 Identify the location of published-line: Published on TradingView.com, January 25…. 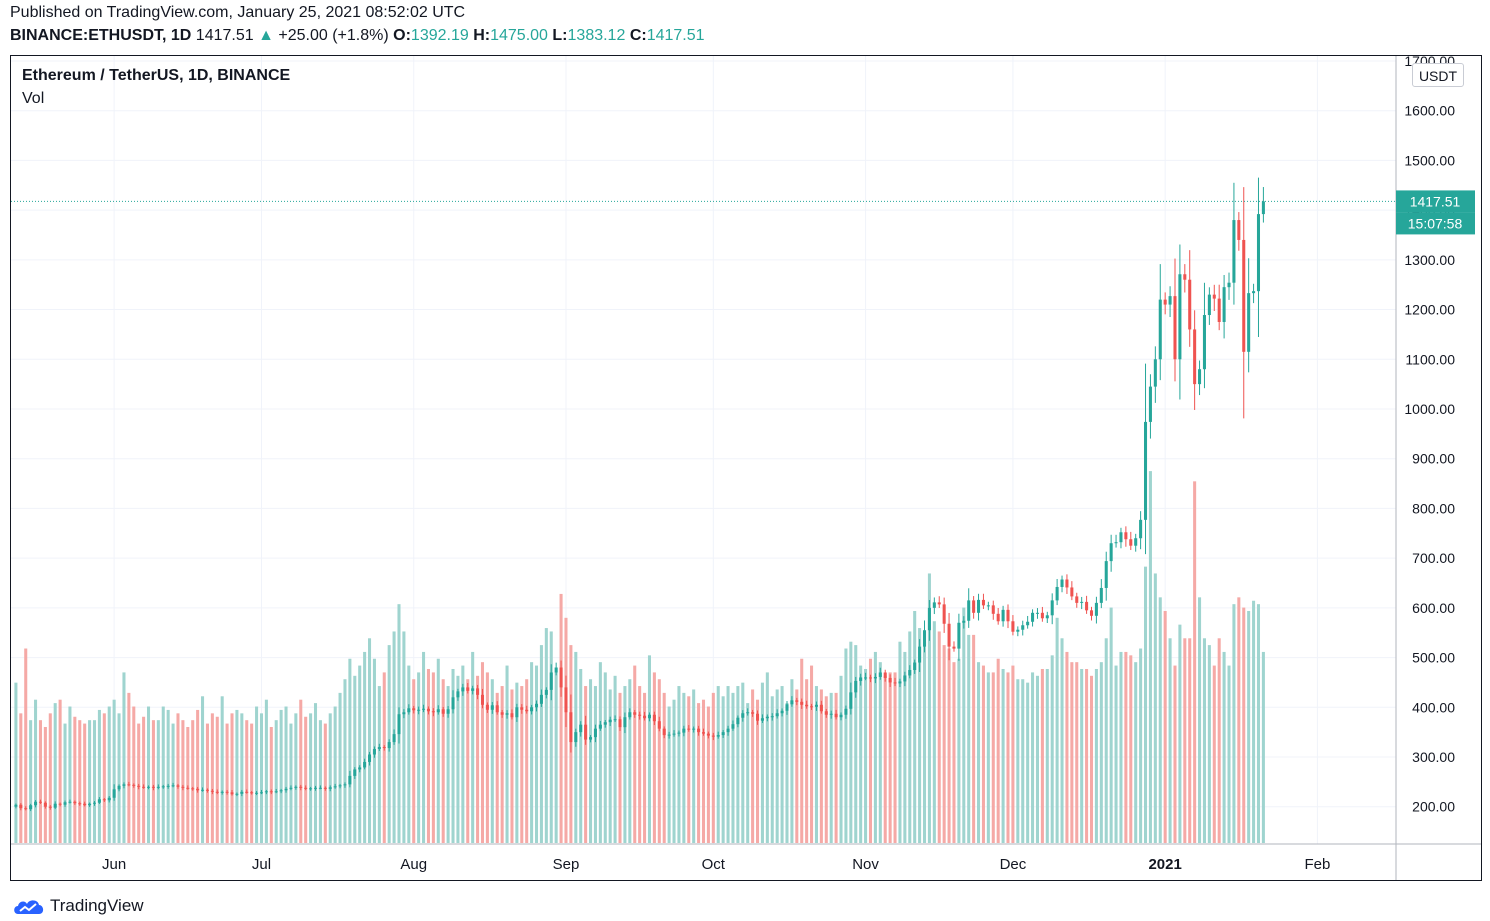
(238, 12).